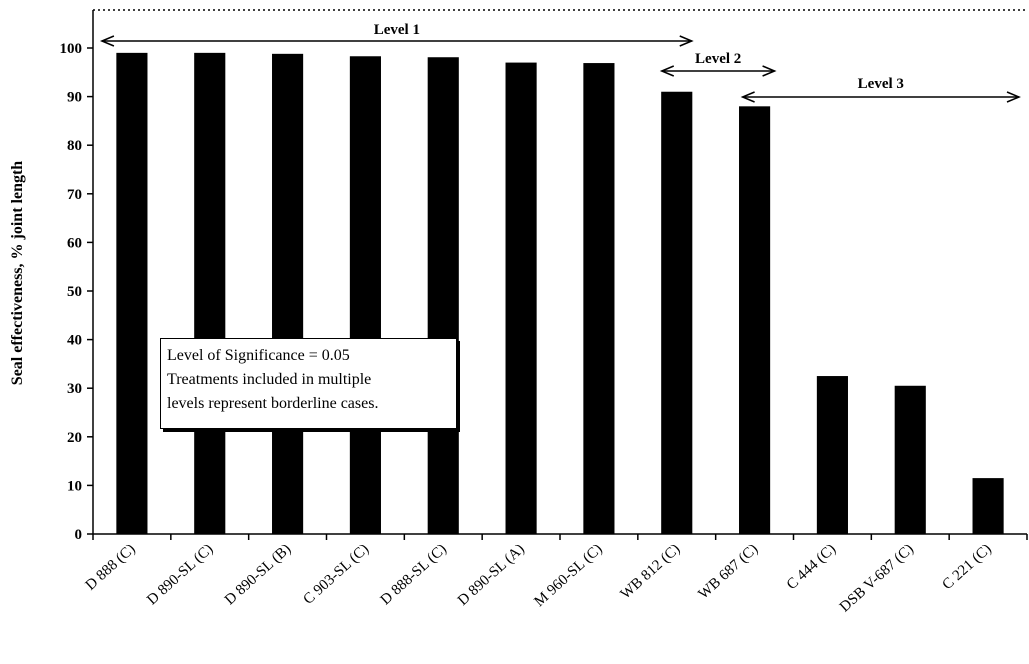 This screenshot has width=1029, height=664. What do you see at coordinates (71, 49) in the screenshot?
I see `y-tick-label: 100` at bounding box center [71, 49].